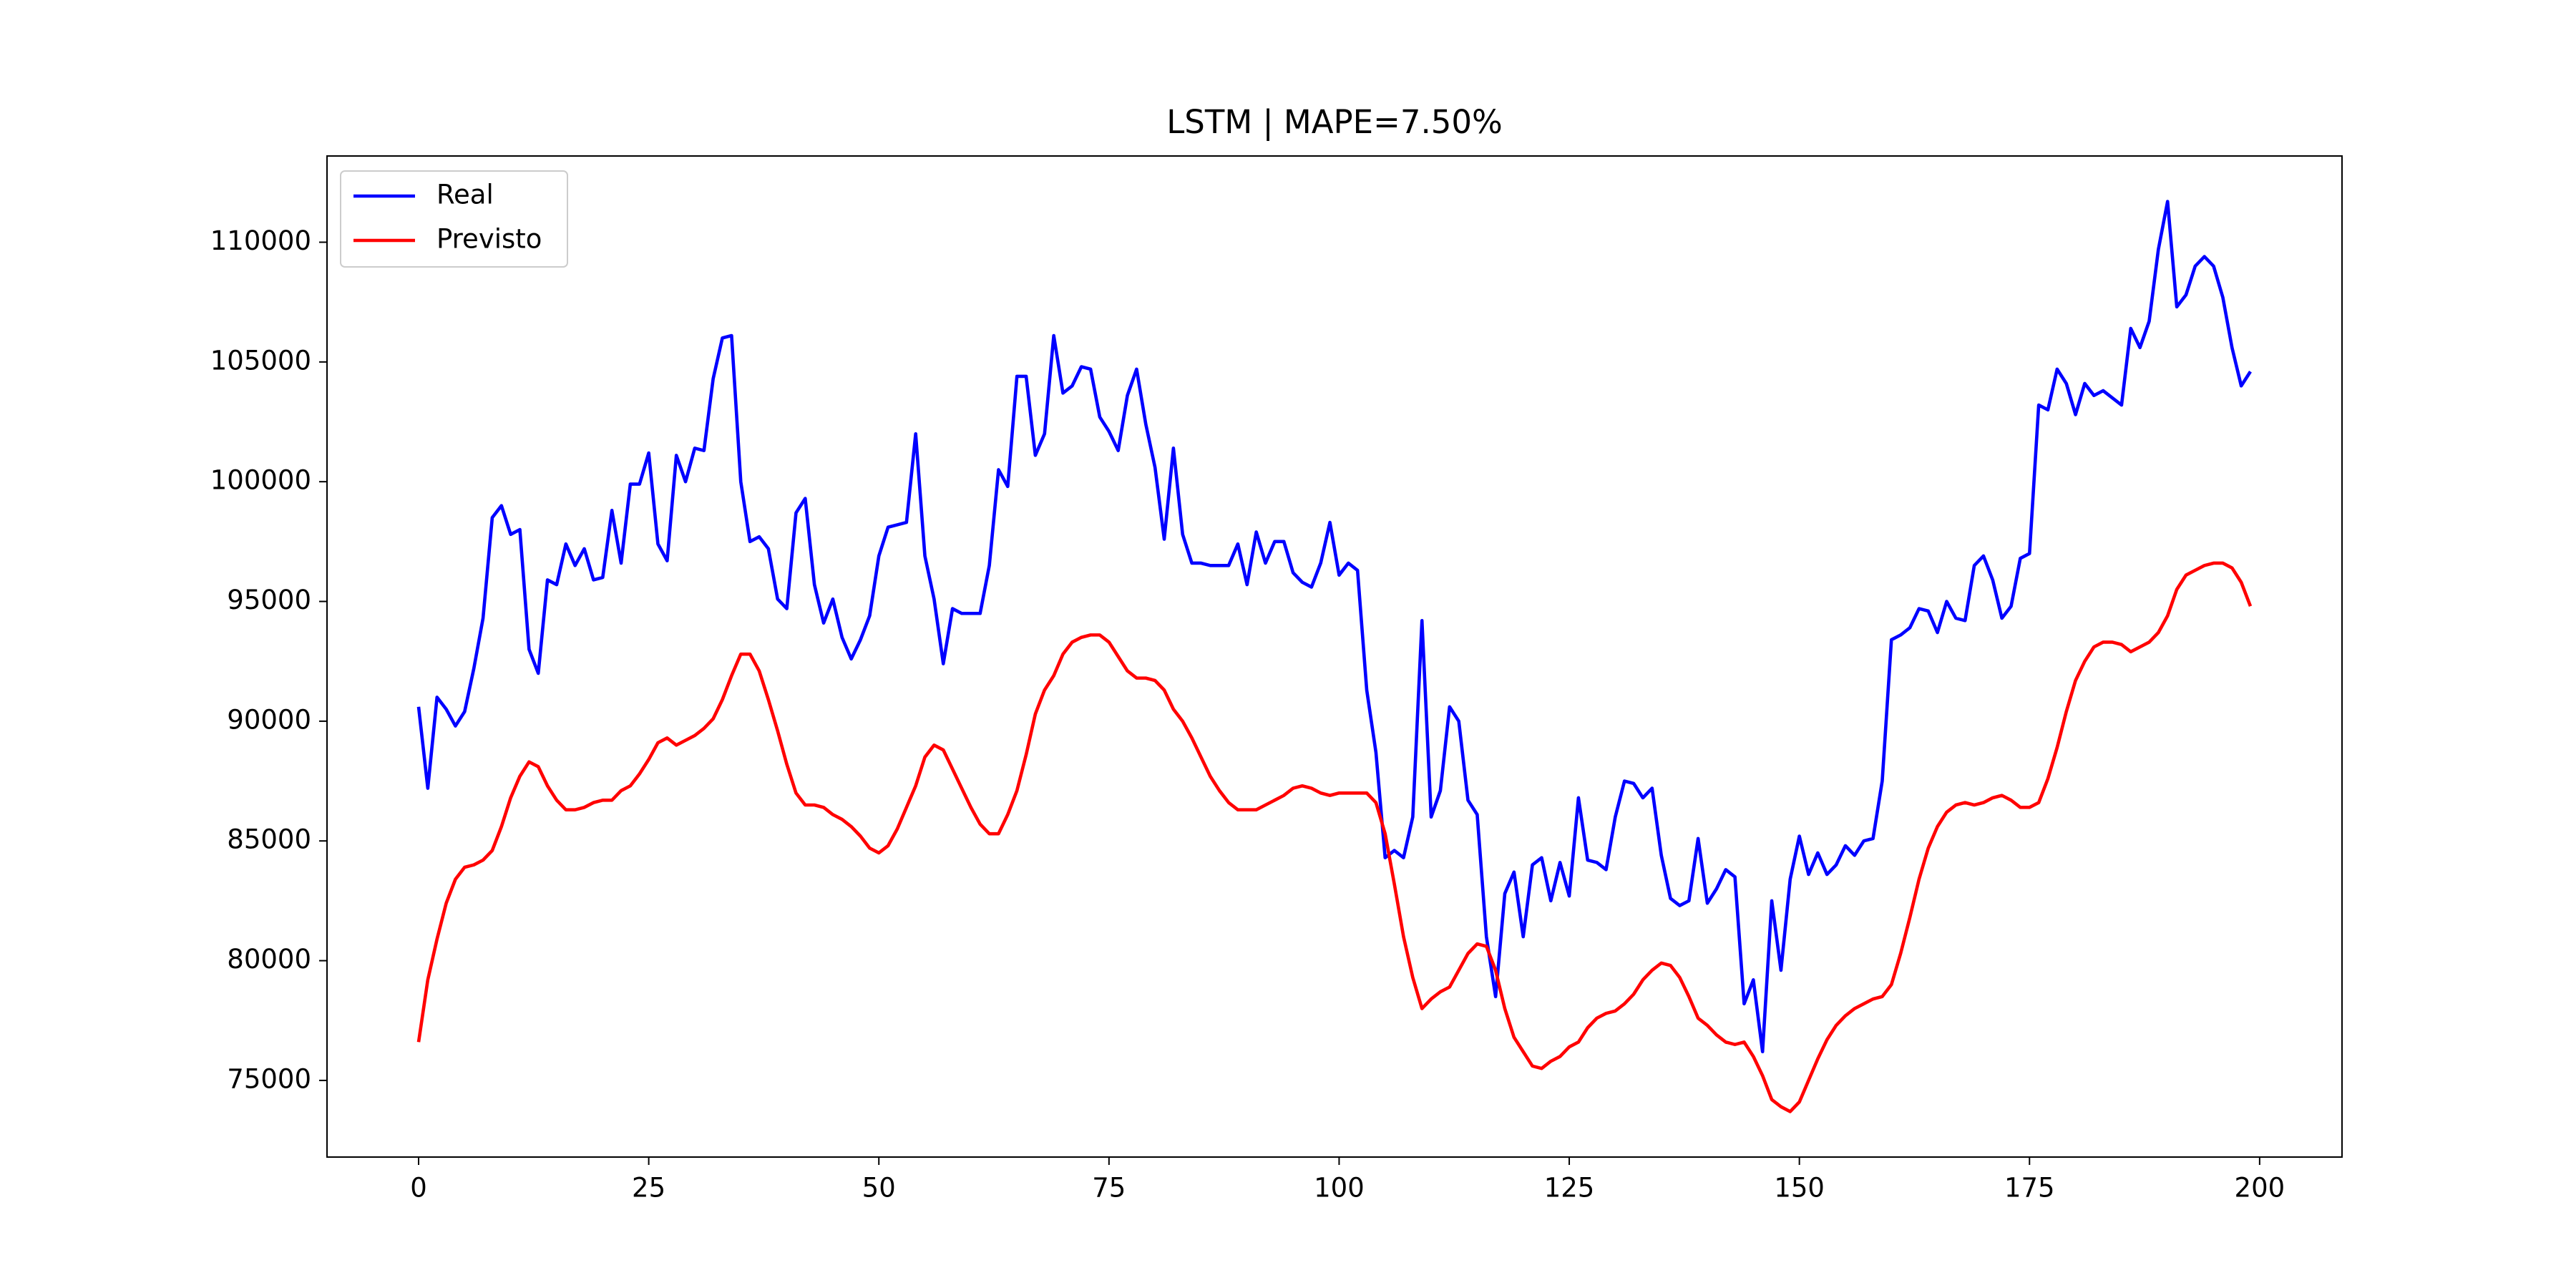 The height and width of the screenshot is (1288, 2576). I want to click on x-tick-label: 75, so click(1109, 1188).